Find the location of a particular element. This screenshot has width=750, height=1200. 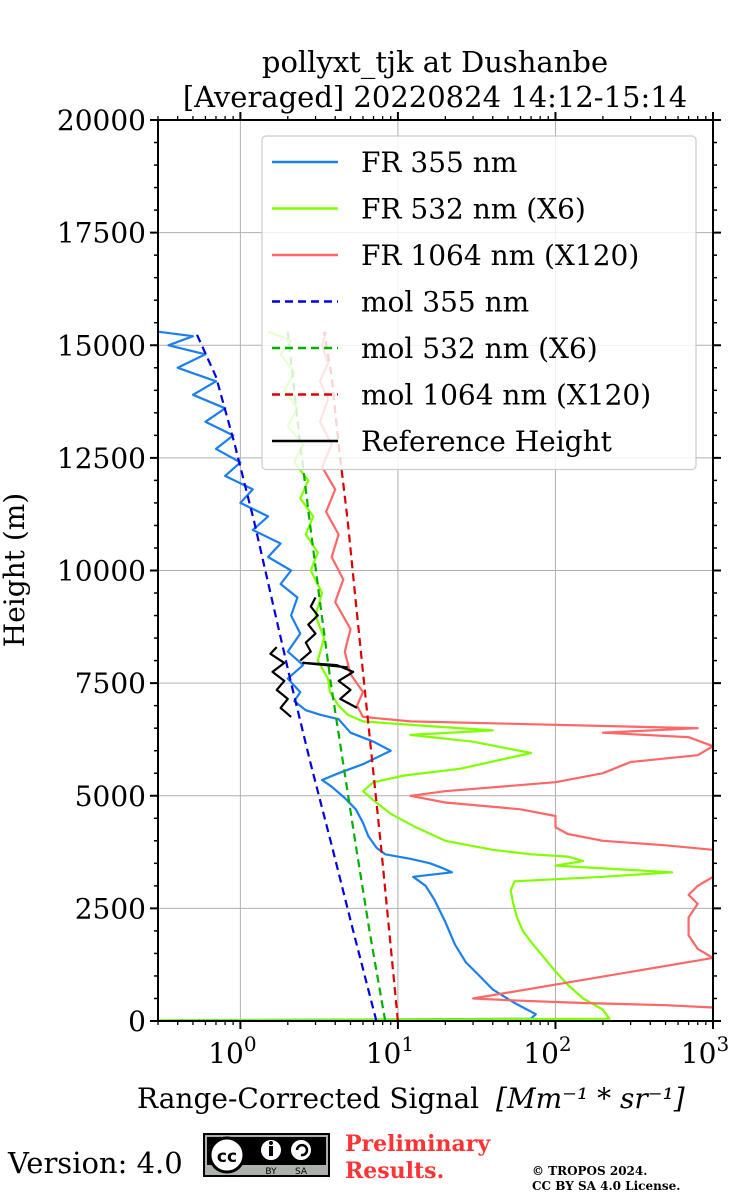

legend-label: mol 355 nm is located at coordinates (445, 302).